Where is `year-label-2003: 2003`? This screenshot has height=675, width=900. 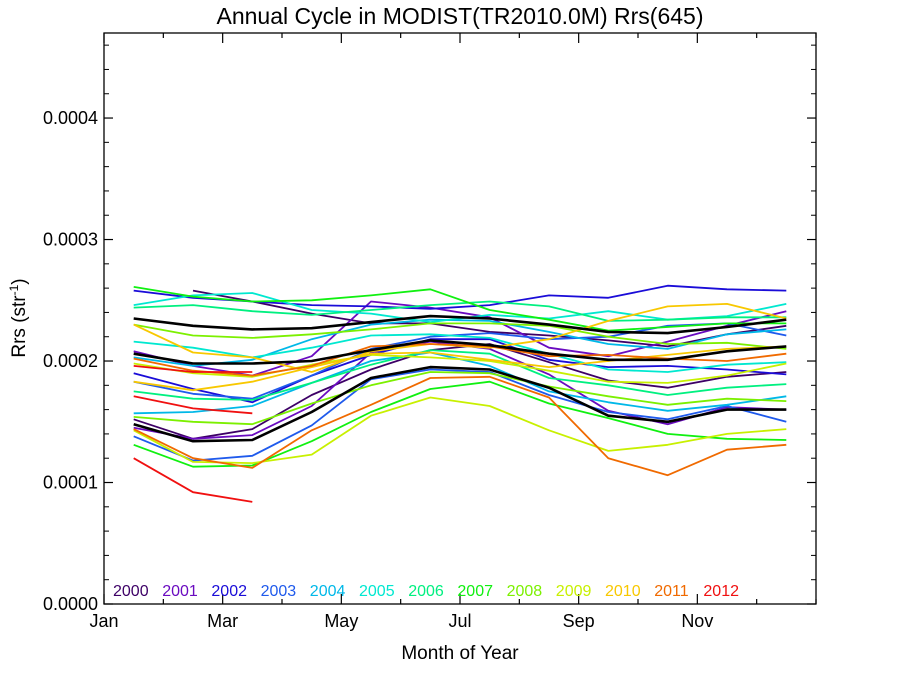
year-label-2003: 2003 is located at coordinates (279, 591).